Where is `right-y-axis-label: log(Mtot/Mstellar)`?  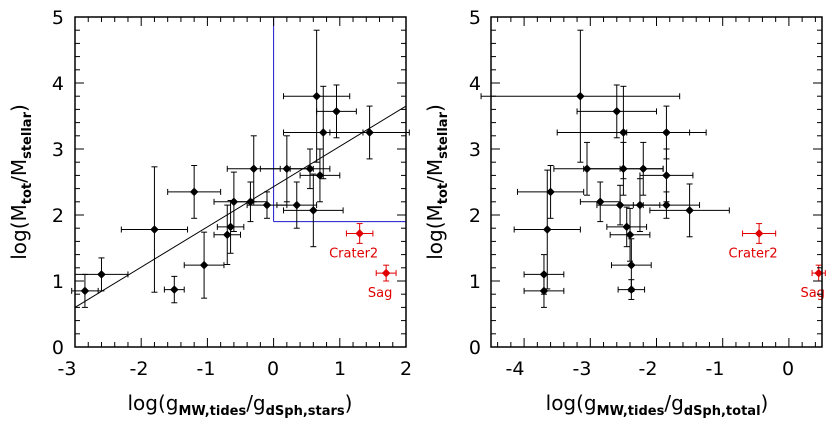 right-y-axis-label: log(Mtot/Mstellar) is located at coordinates (437, 182).